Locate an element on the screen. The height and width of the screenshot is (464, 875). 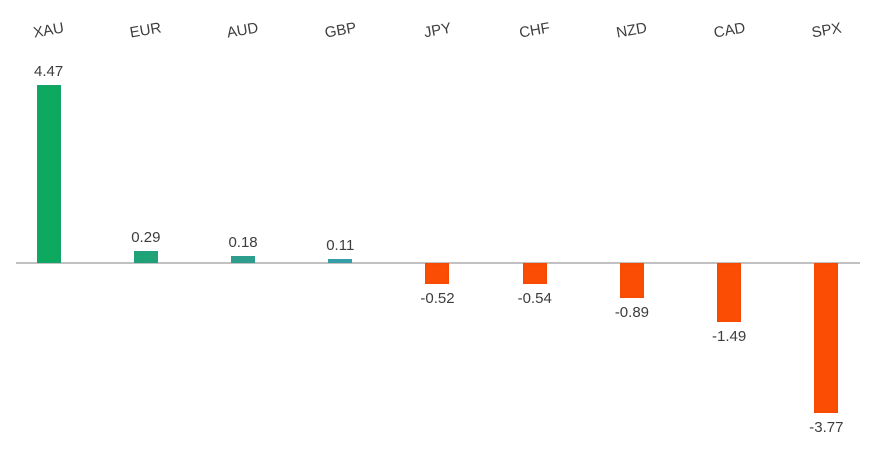
bar-nzd is located at coordinates (631, 281).